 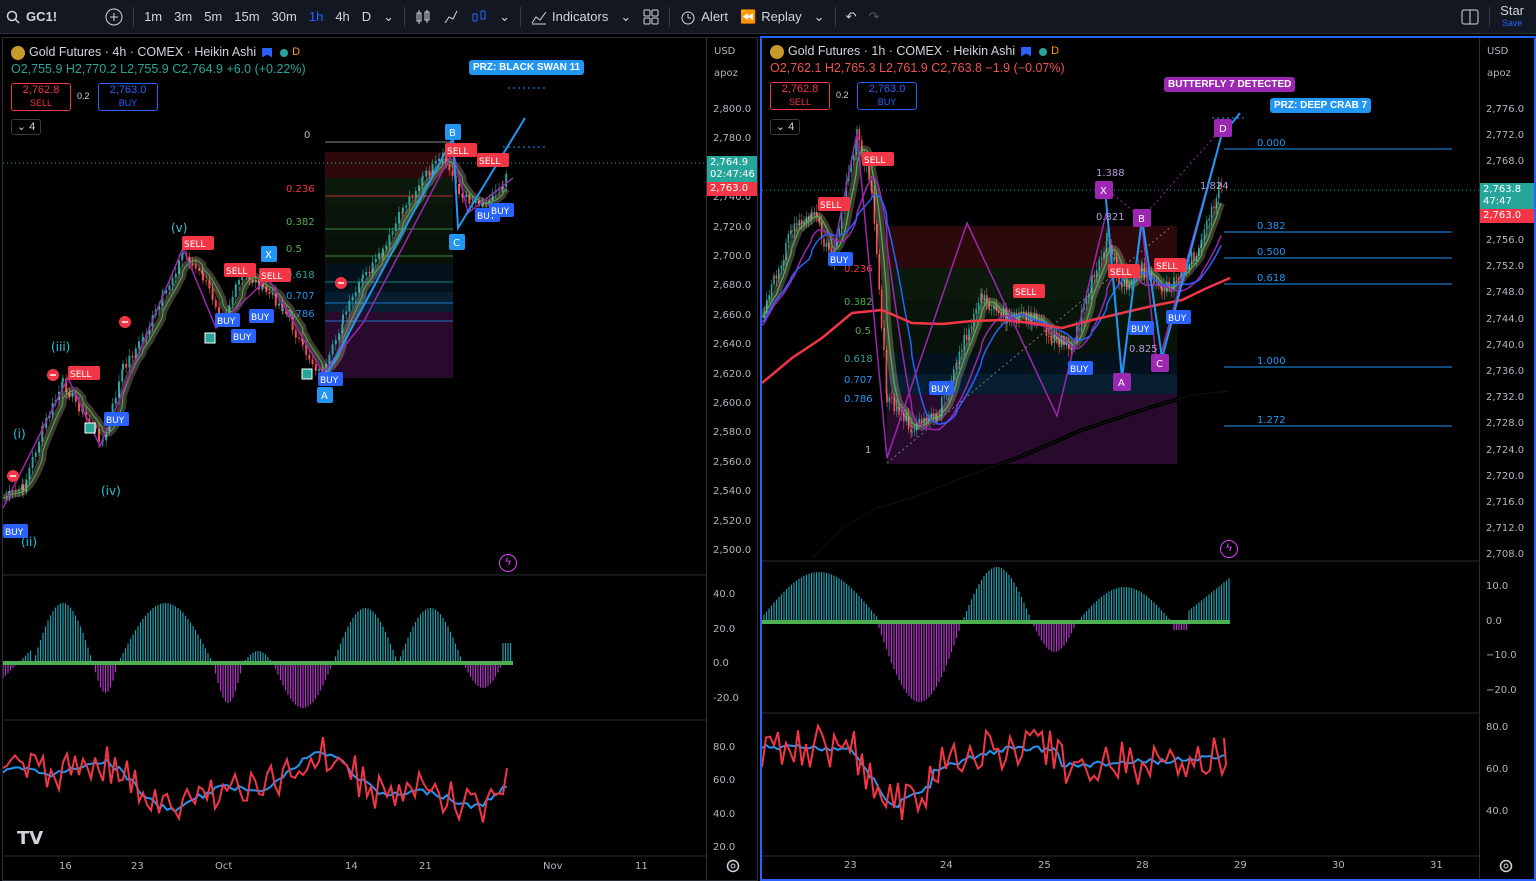 I want to click on tf-1m: 1m, so click(x=153, y=16).